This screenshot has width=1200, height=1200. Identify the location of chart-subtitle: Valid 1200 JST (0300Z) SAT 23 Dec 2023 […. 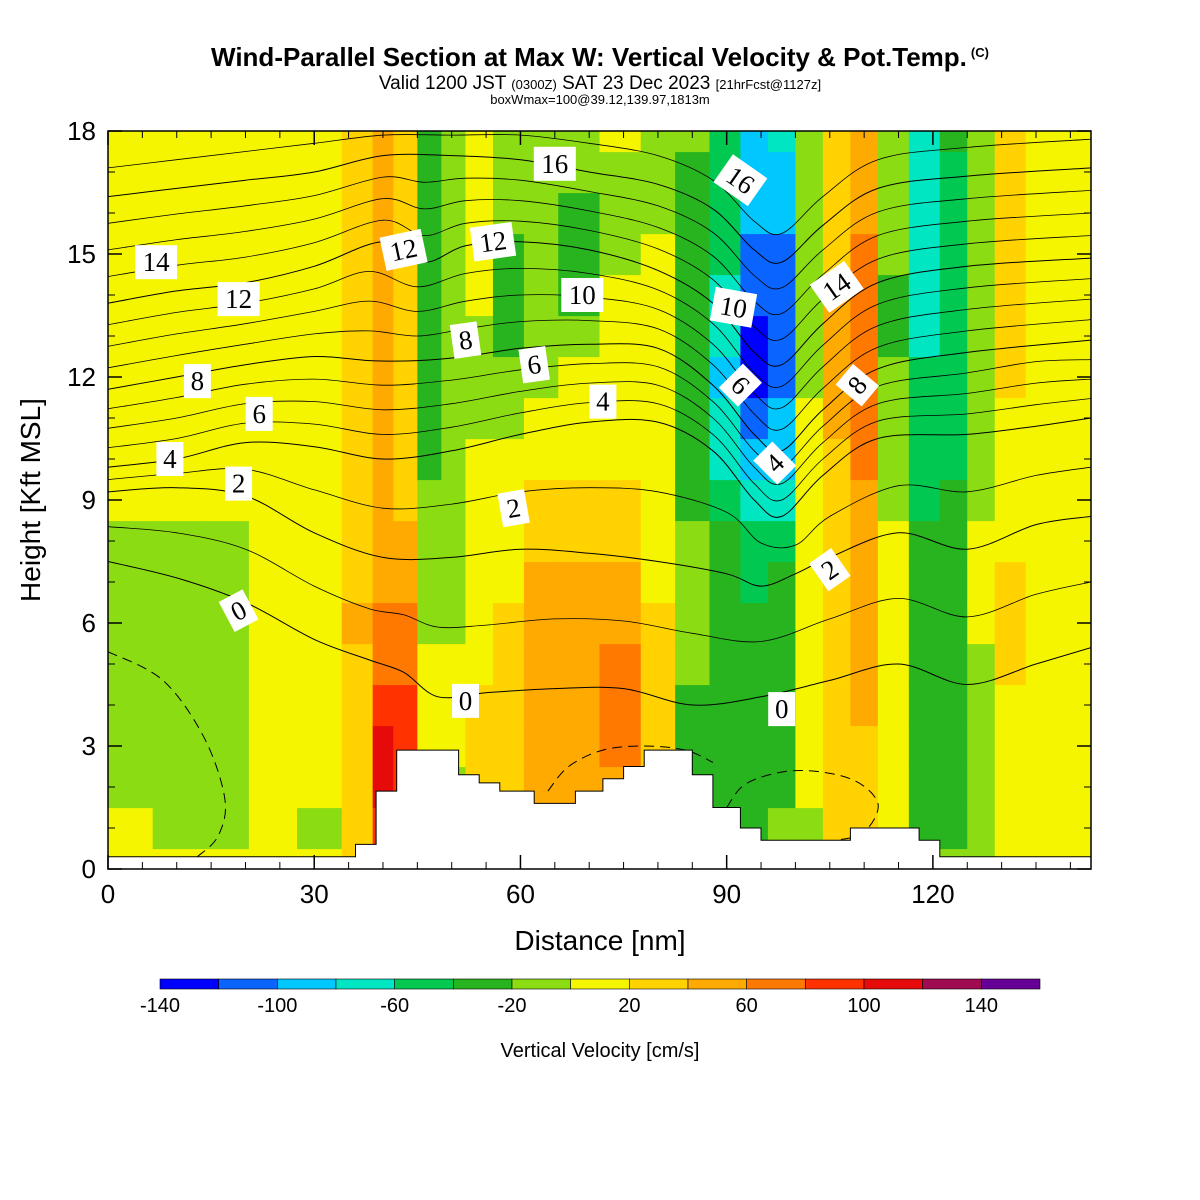
(600, 84).